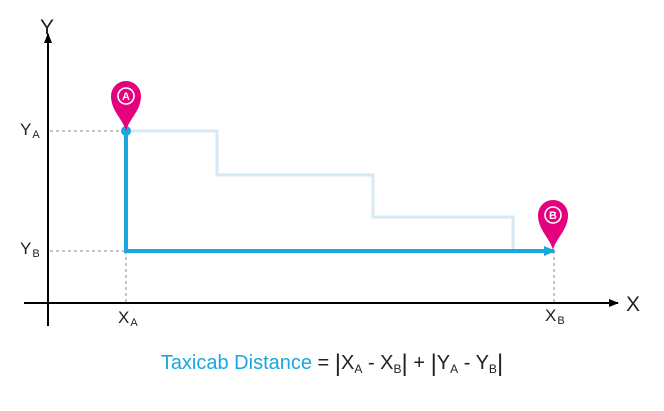  I want to click on formula-x1-sub: A, so click(358, 369).